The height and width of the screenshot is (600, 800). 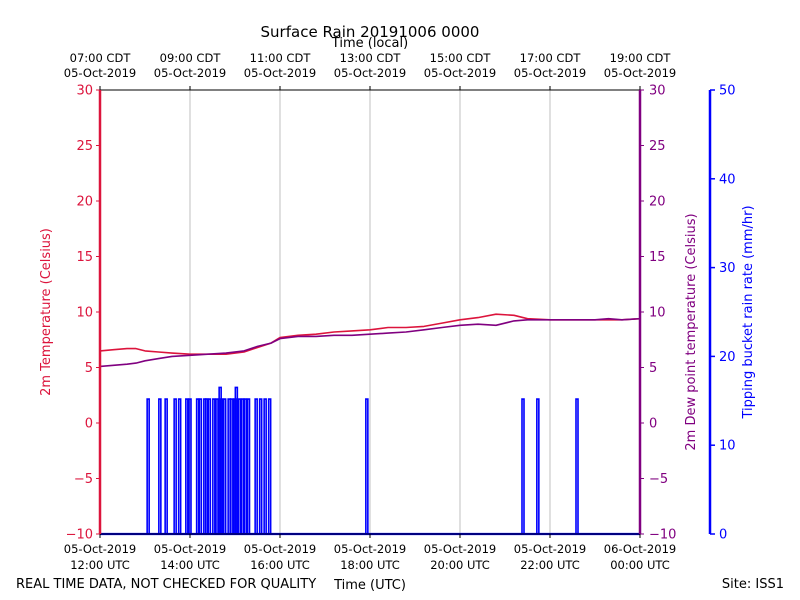 What do you see at coordinates (657, 257) in the screenshot?
I see `right-tick-label: 15` at bounding box center [657, 257].